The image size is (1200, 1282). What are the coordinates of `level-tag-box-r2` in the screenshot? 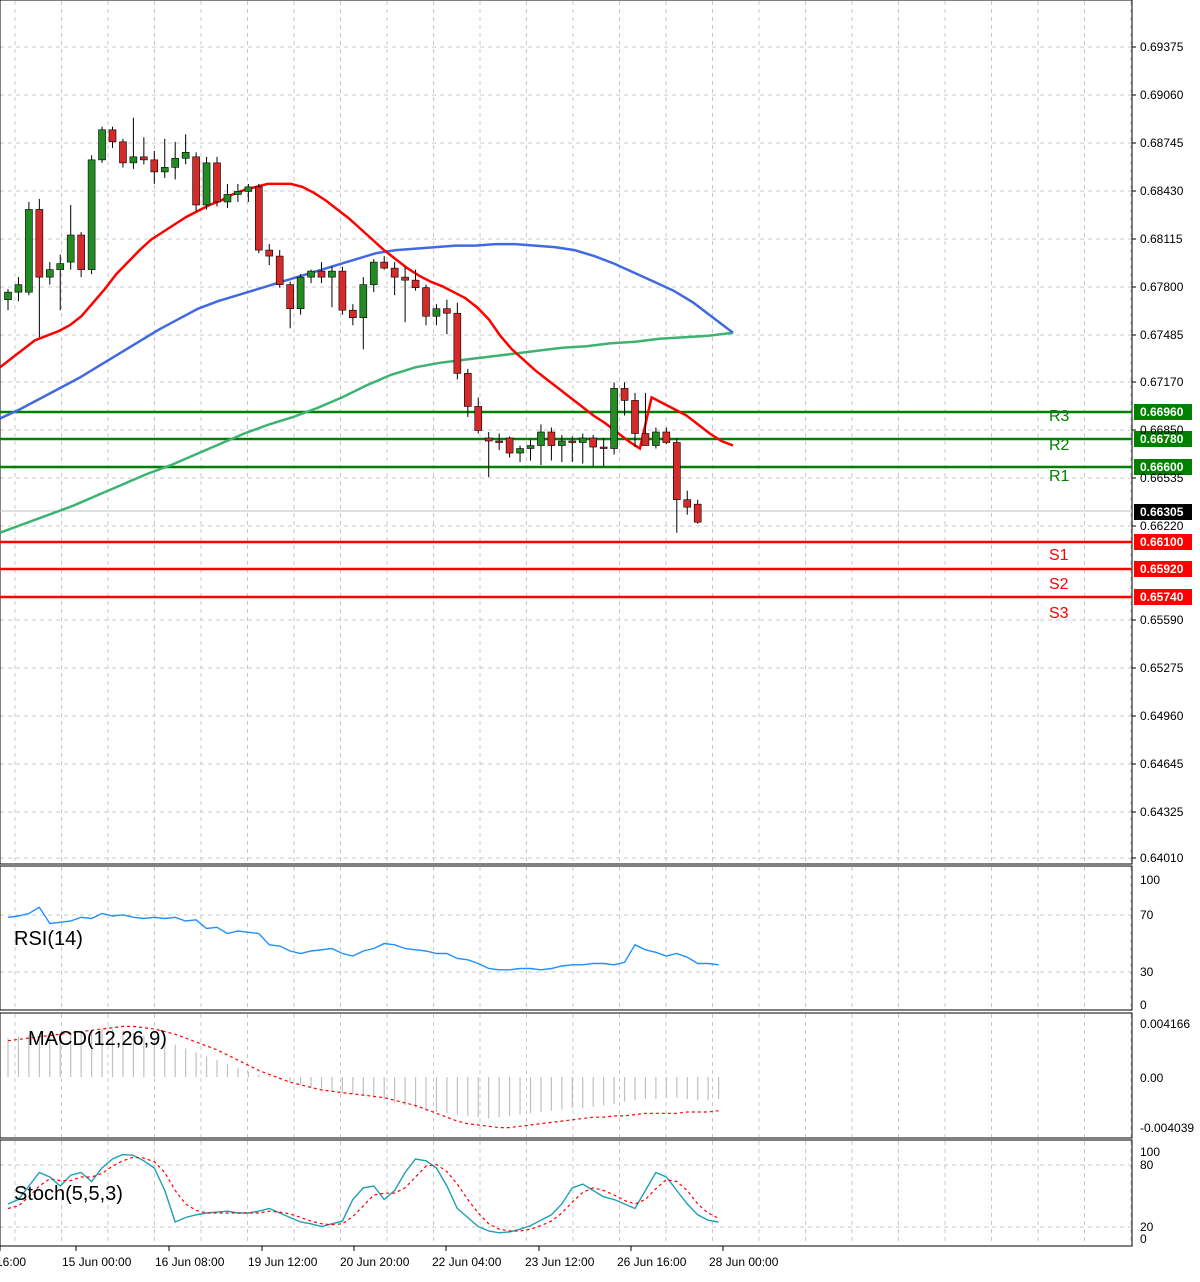 It's located at (1163, 439).